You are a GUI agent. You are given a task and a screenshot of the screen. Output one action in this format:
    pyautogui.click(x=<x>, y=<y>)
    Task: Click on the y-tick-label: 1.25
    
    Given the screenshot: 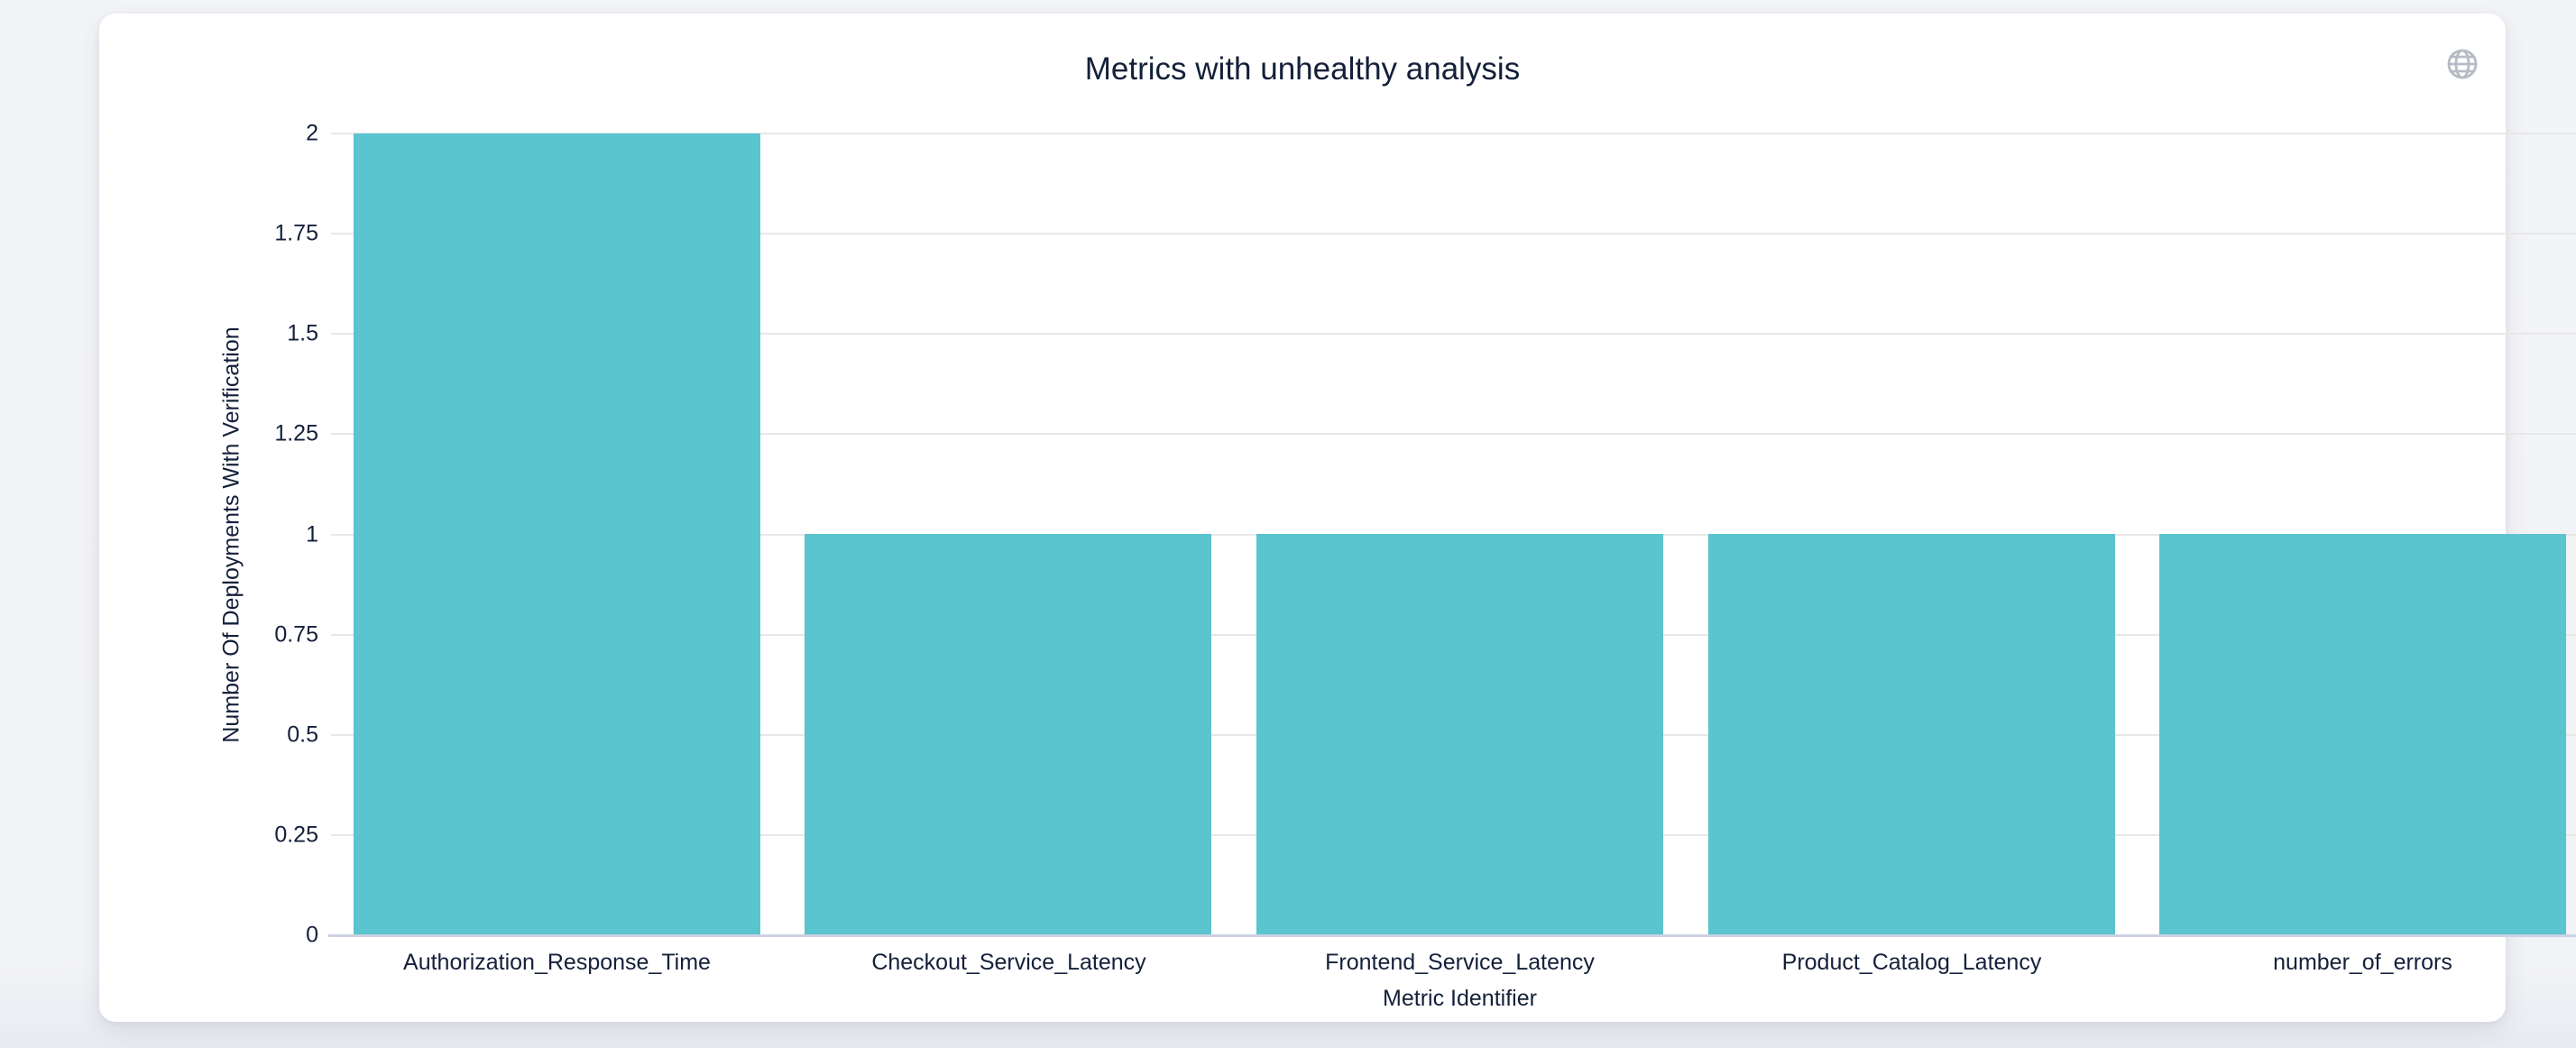 What is the action you would take?
    pyautogui.click(x=296, y=433)
    